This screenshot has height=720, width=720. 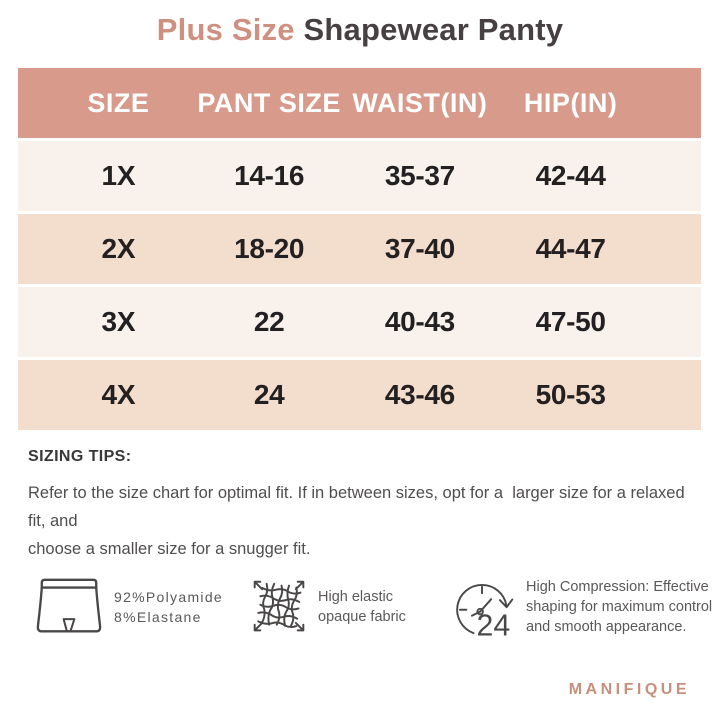 I want to click on feature-material: 92%Polyamide 8%Elastane, so click(x=128, y=607).